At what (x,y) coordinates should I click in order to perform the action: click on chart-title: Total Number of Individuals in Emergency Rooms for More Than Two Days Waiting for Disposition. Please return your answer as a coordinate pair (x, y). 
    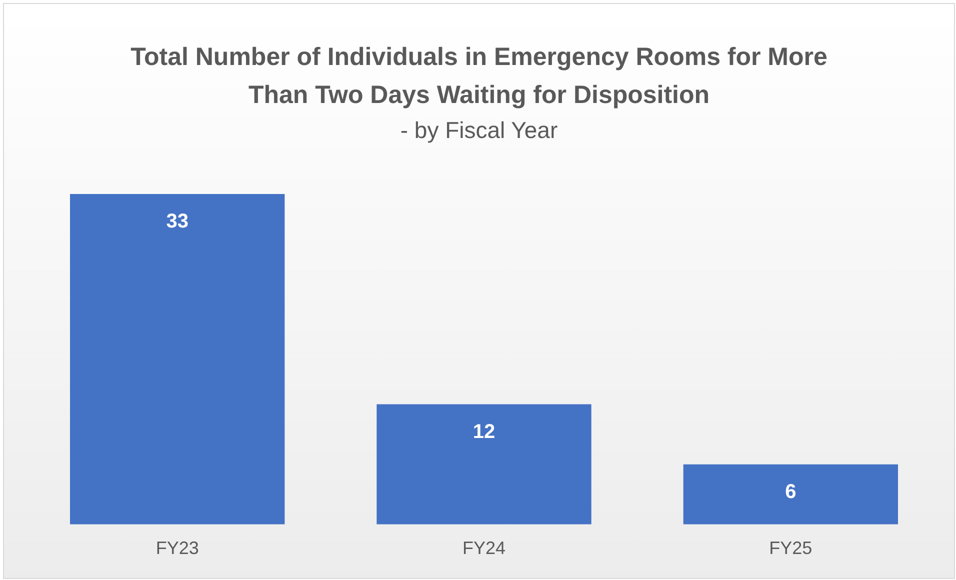
    Looking at the image, I should click on (479, 76).